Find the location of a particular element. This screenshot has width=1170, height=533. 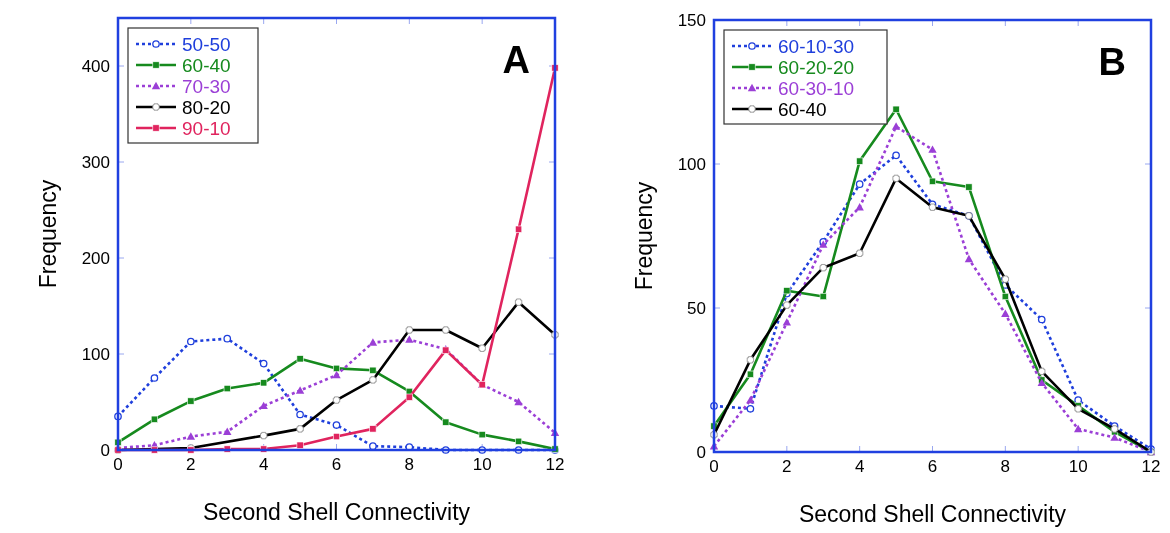

legend-label: 60-30-10 is located at coordinates (816, 88).